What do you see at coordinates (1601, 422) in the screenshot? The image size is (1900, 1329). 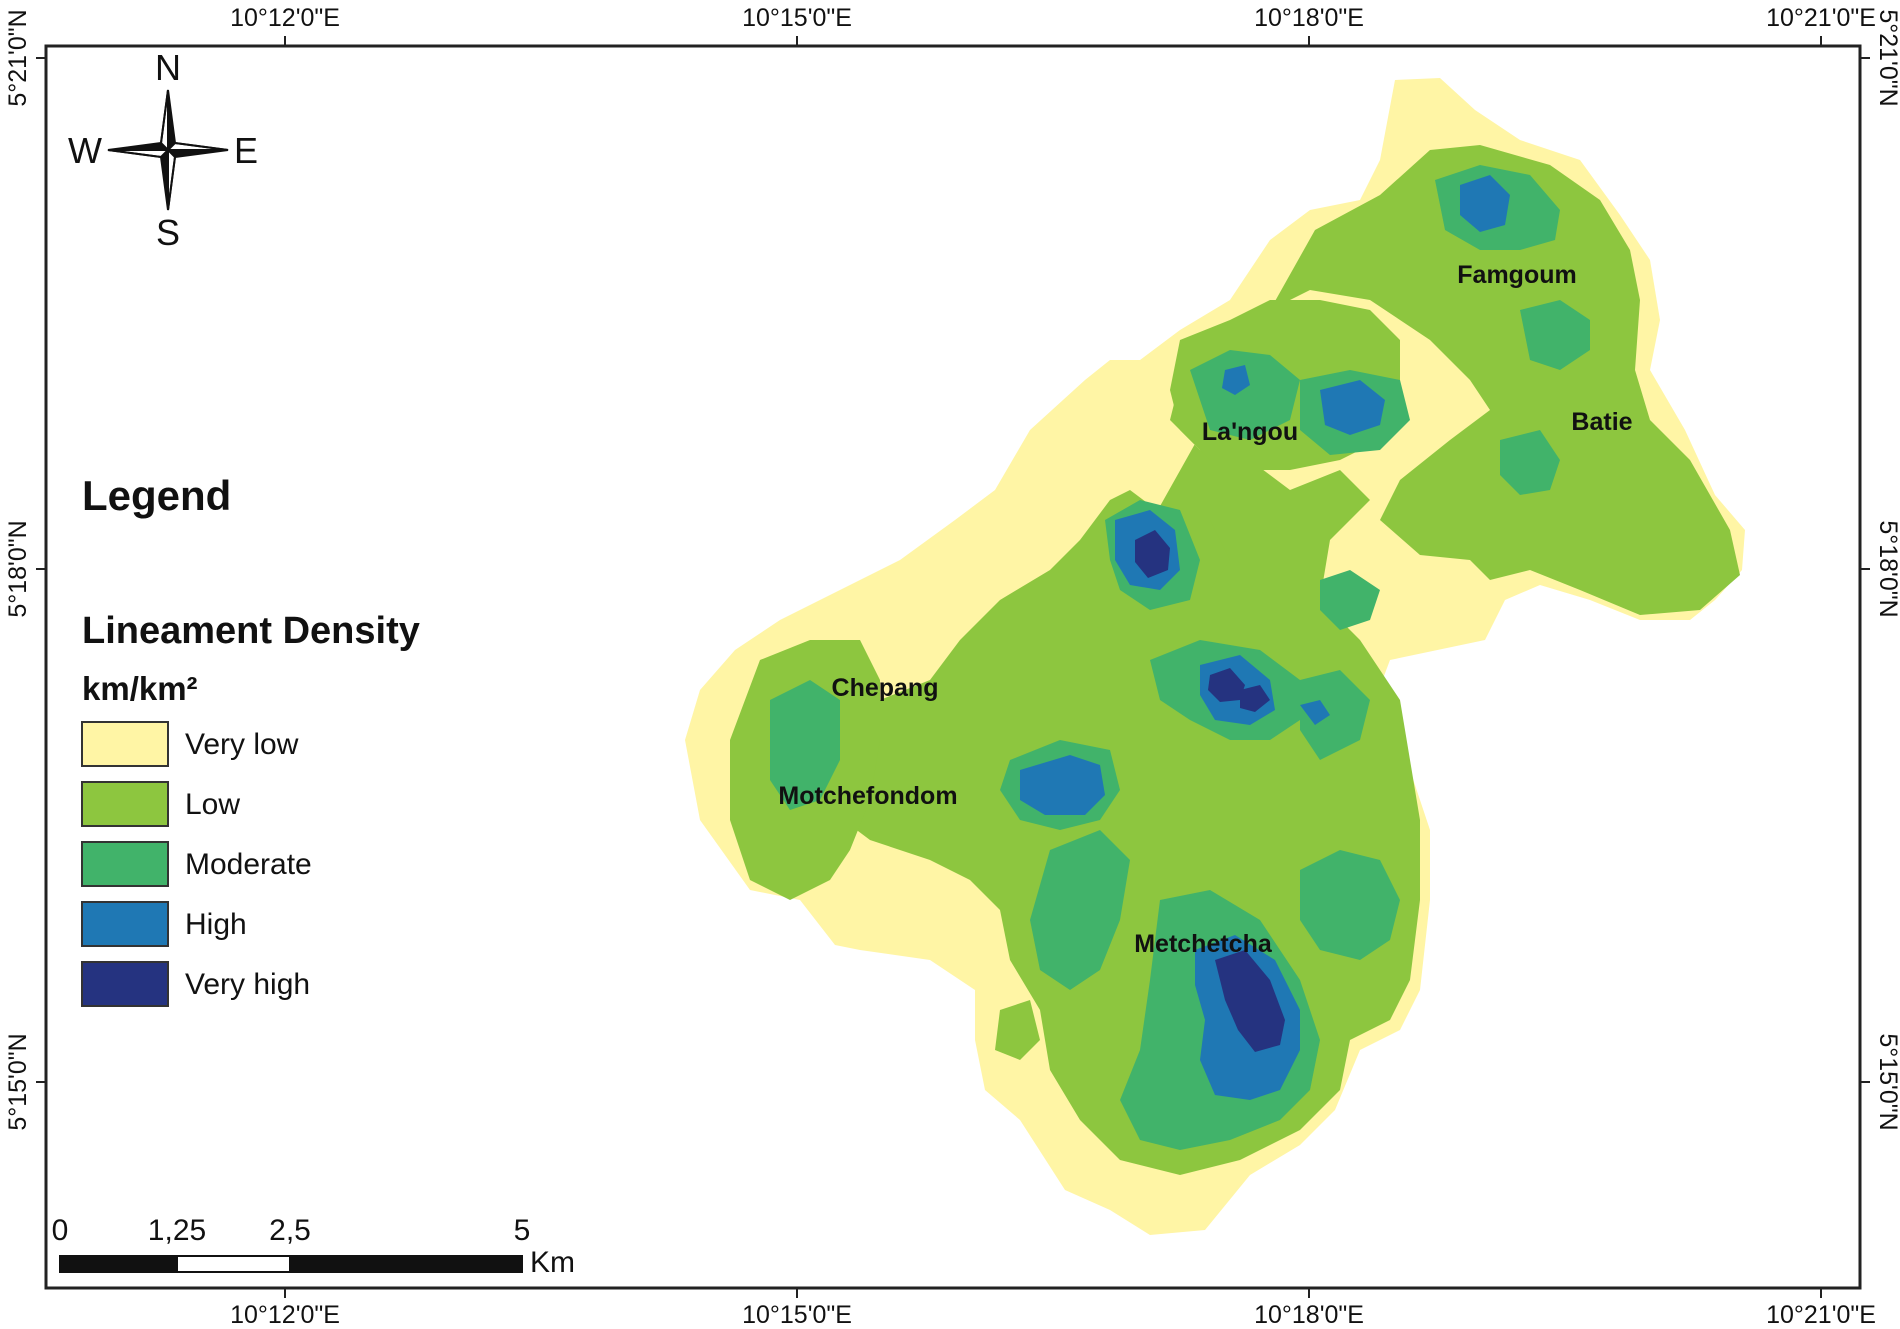 I see `place-label-batie: Batie` at bounding box center [1601, 422].